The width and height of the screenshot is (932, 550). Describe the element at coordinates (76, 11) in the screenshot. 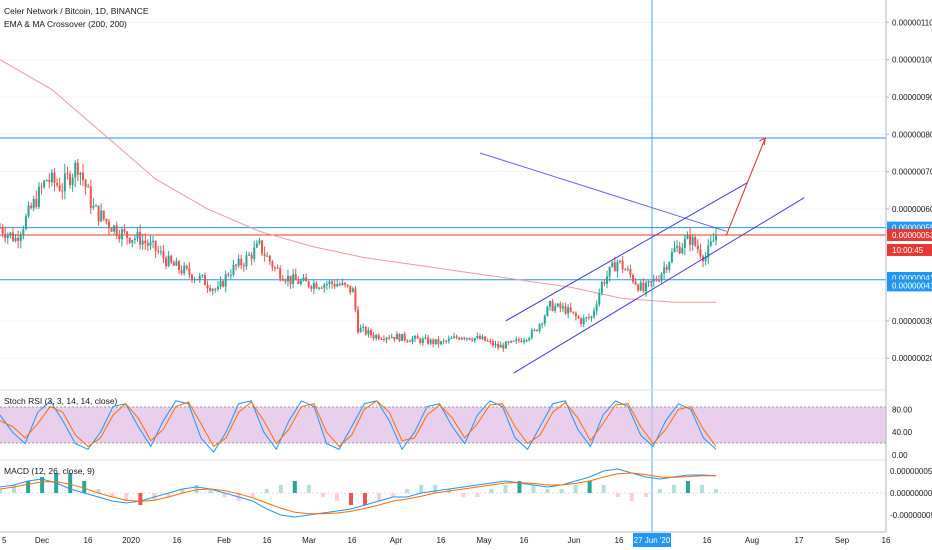

I see `chart-title: Celer Network / Bitcoin, 1D, BINANCE` at that location.